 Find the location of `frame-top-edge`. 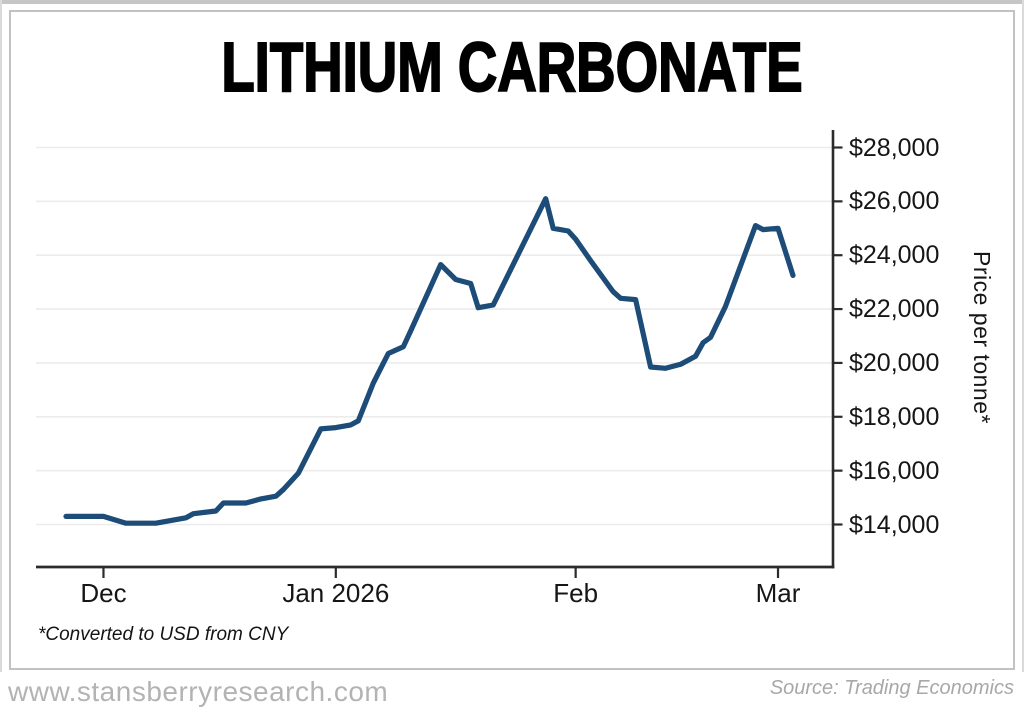

frame-top-edge is located at coordinates (512, 2).